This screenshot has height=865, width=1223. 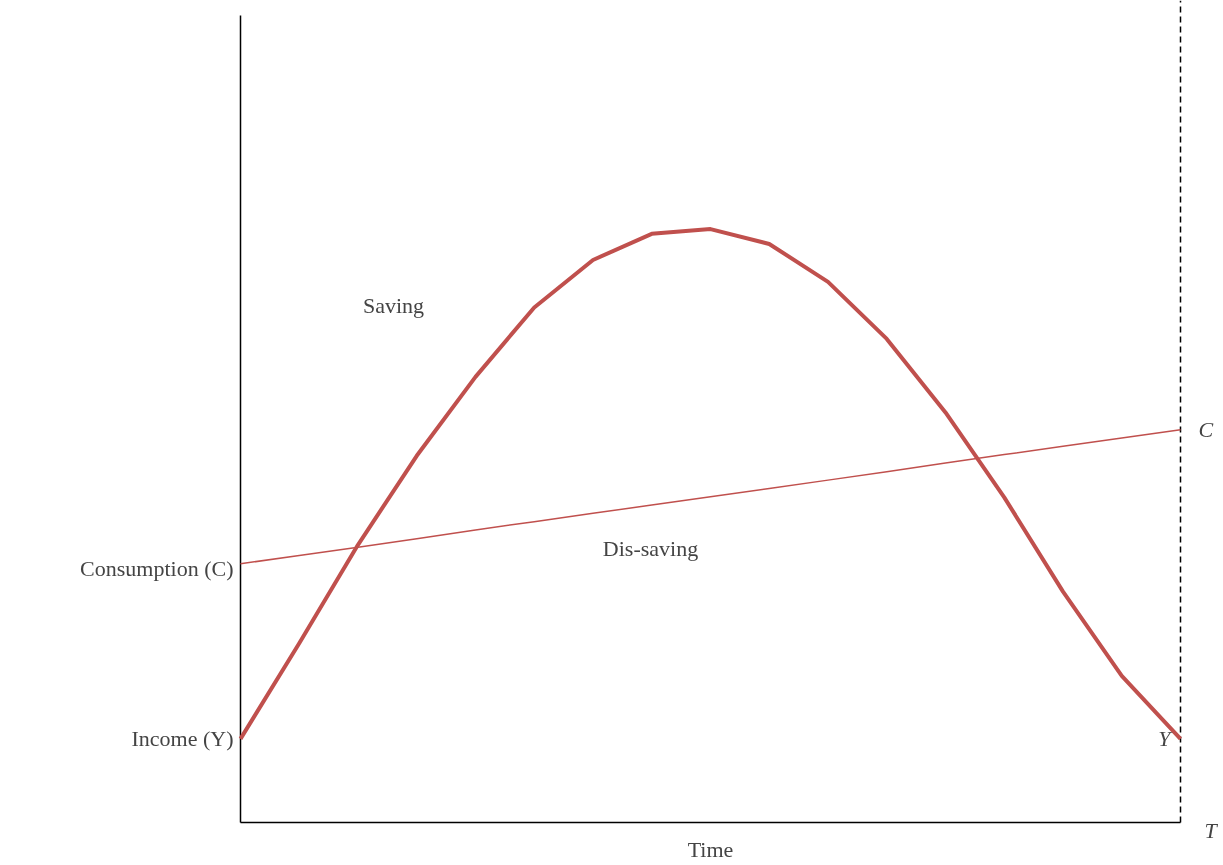 What do you see at coordinates (1166, 739) in the screenshot?
I see `series-label: Y` at bounding box center [1166, 739].